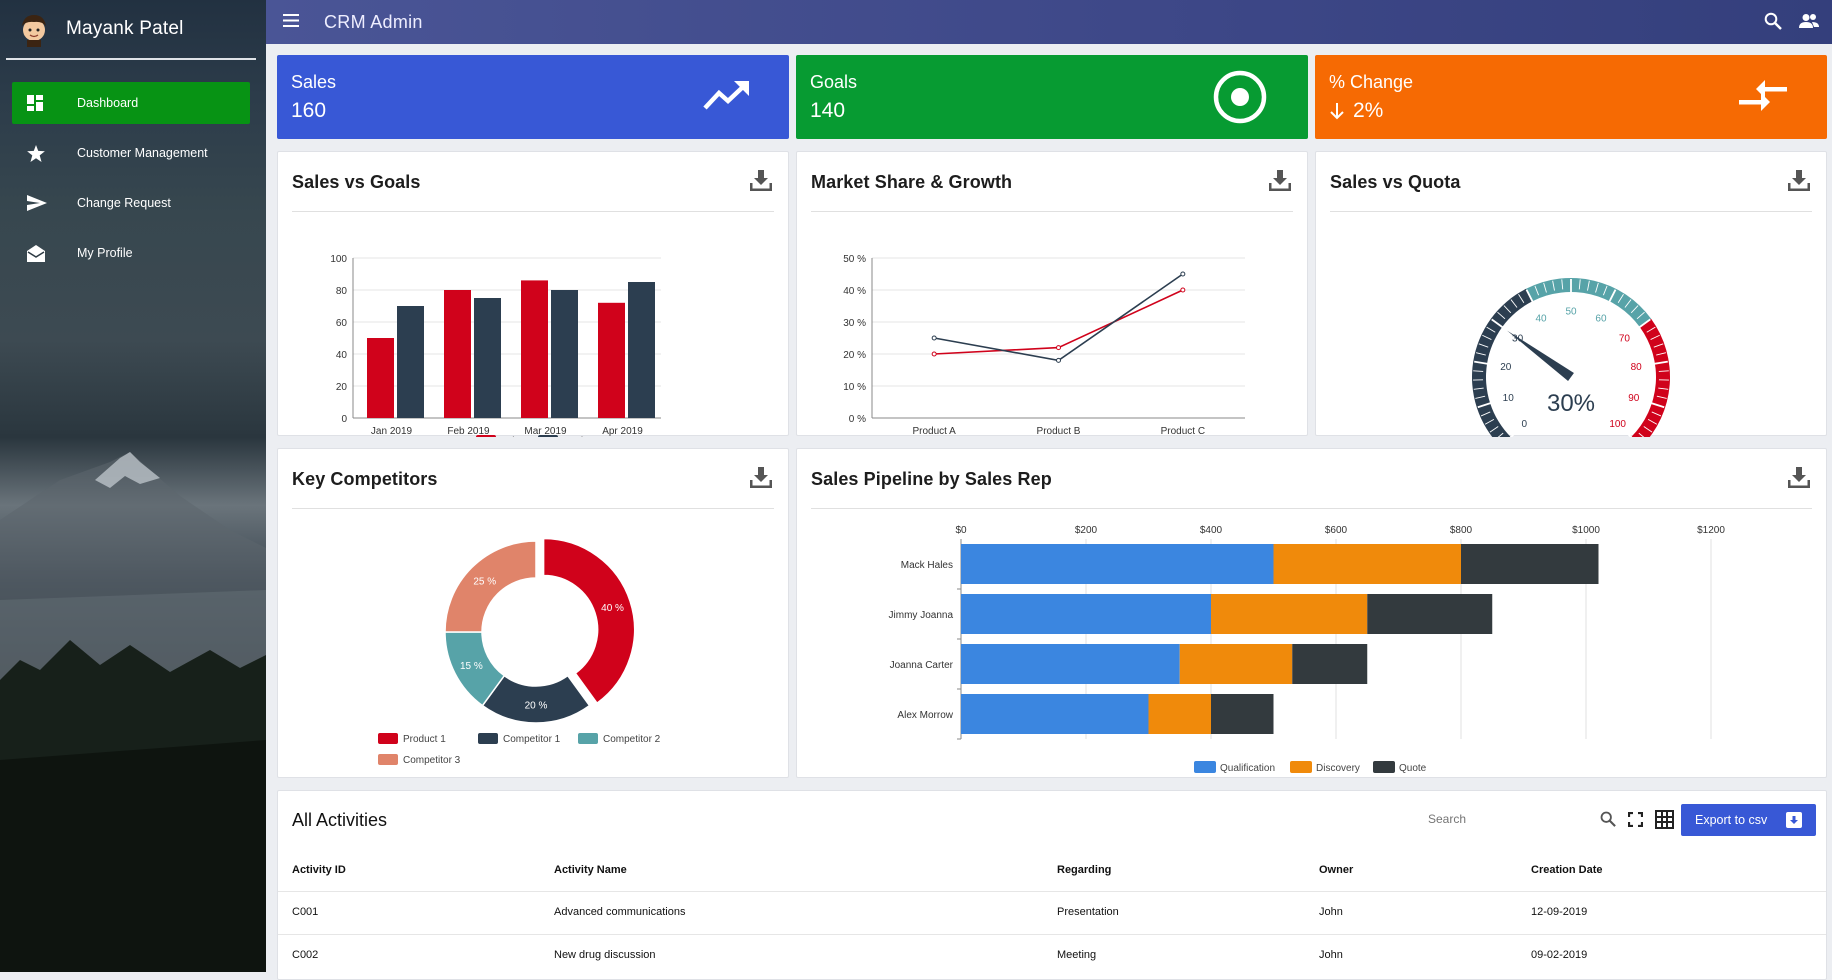 The width and height of the screenshot is (1832, 980). What do you see at coordinates (1337, 111) in the screenshot?
I see `arrow-down-icon` at bounding box center [1337, 111].